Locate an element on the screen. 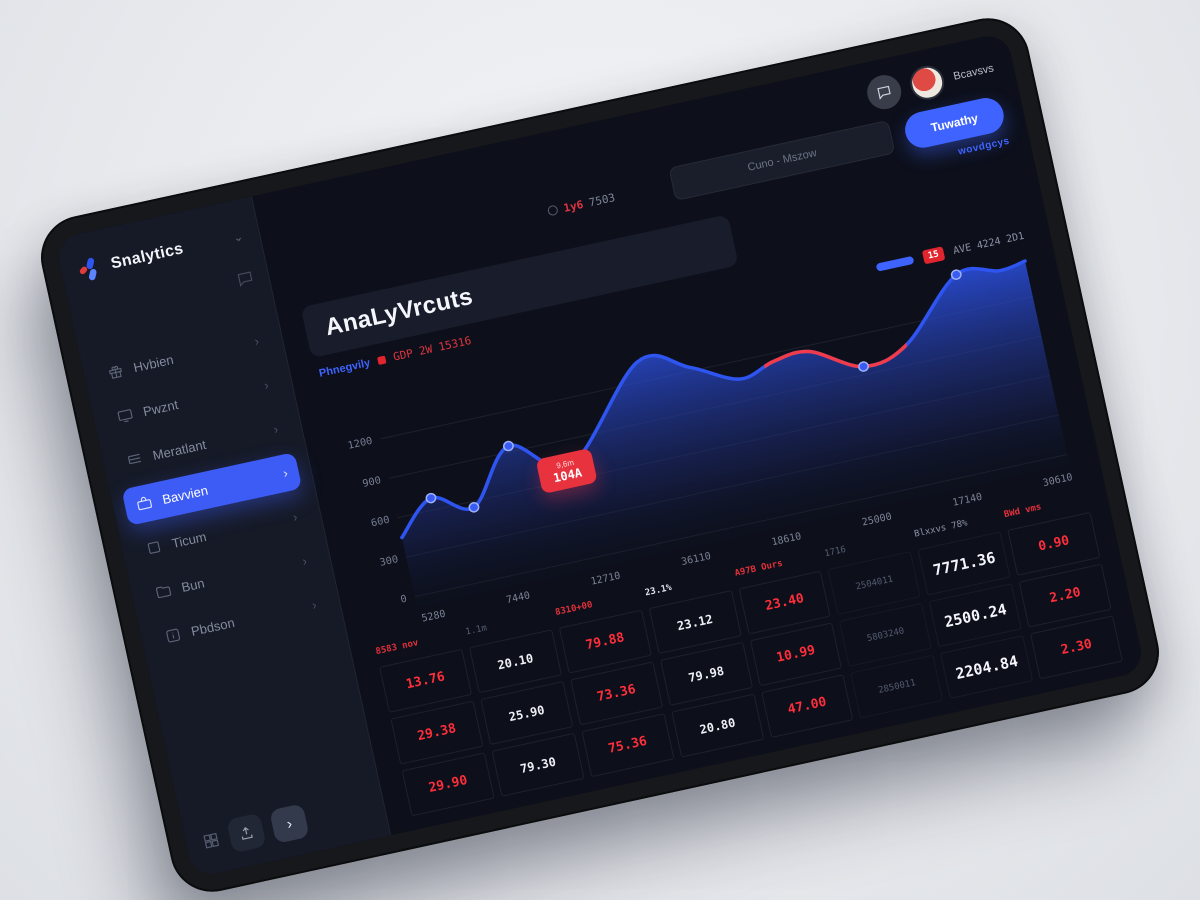 This screenshot has height=900, width=1200. x-tick-label: 36110 is located at coordinates (696, 559).